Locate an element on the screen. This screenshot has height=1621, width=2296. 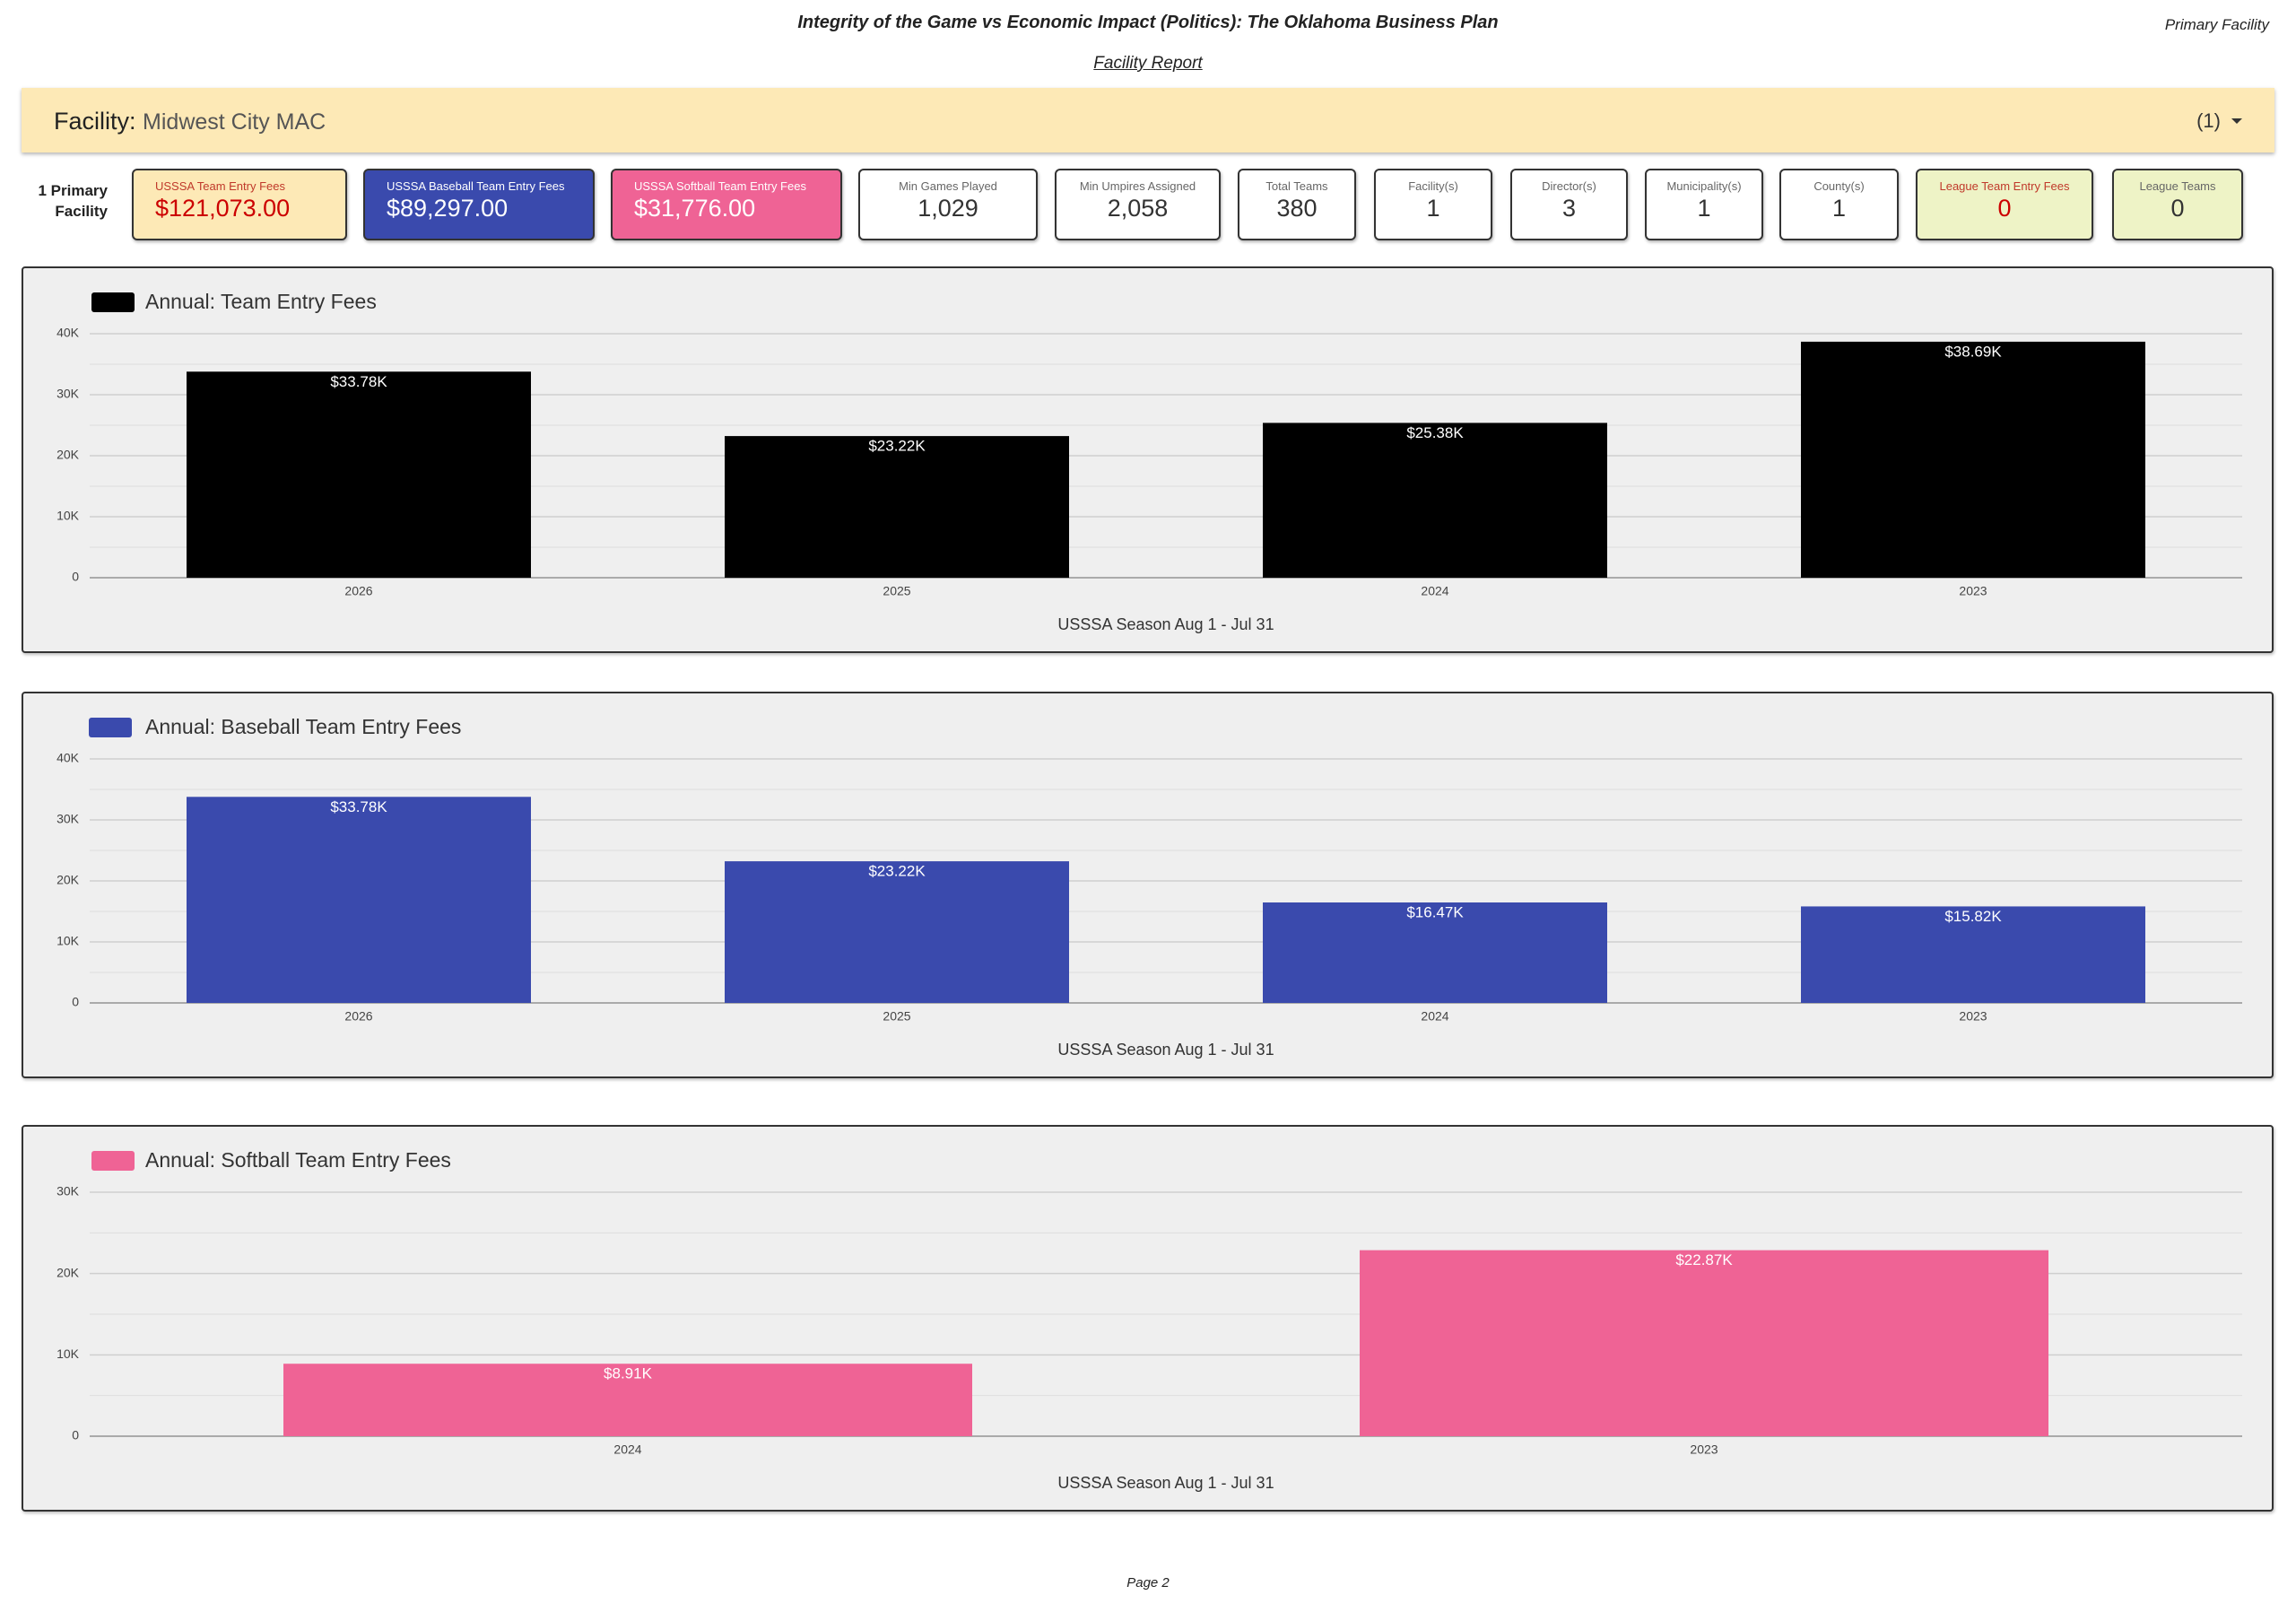
value-label: $38.69K is located at coordinates (1973, 351).